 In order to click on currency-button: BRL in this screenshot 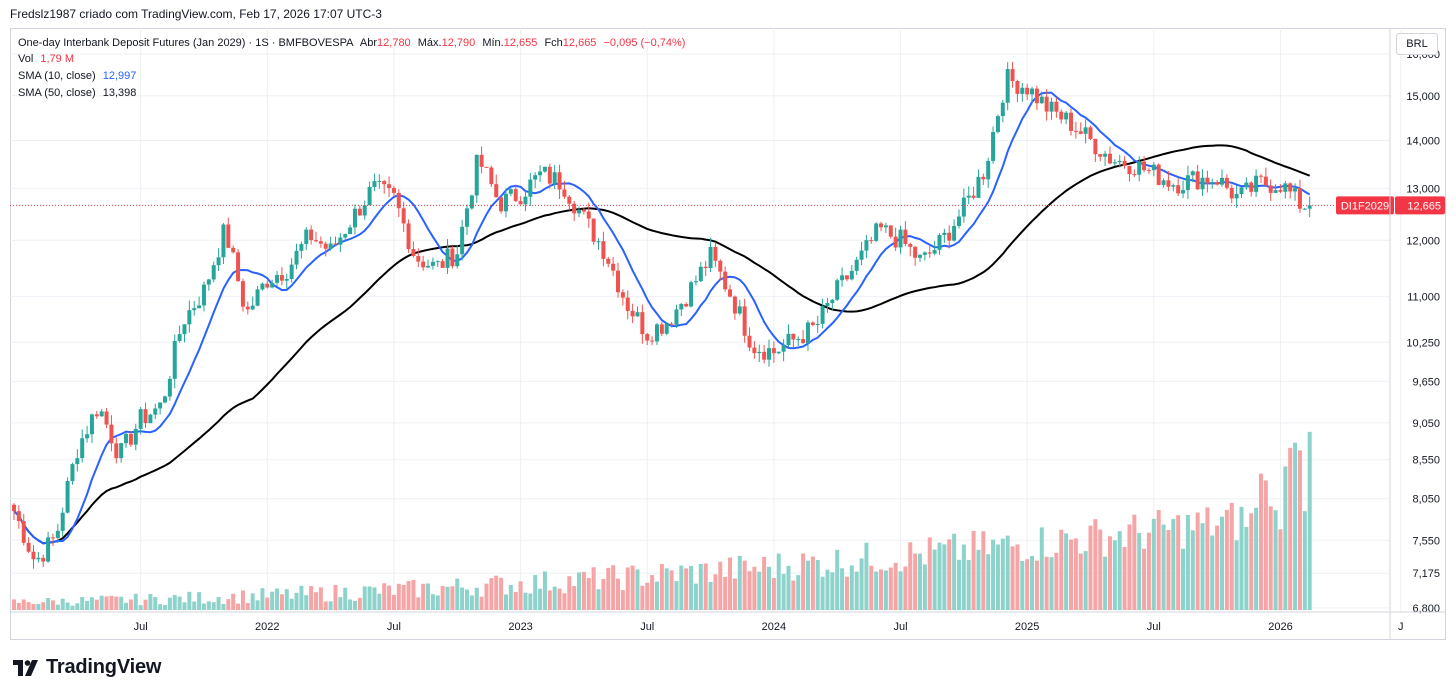, I will do `click(1417, 44)`.